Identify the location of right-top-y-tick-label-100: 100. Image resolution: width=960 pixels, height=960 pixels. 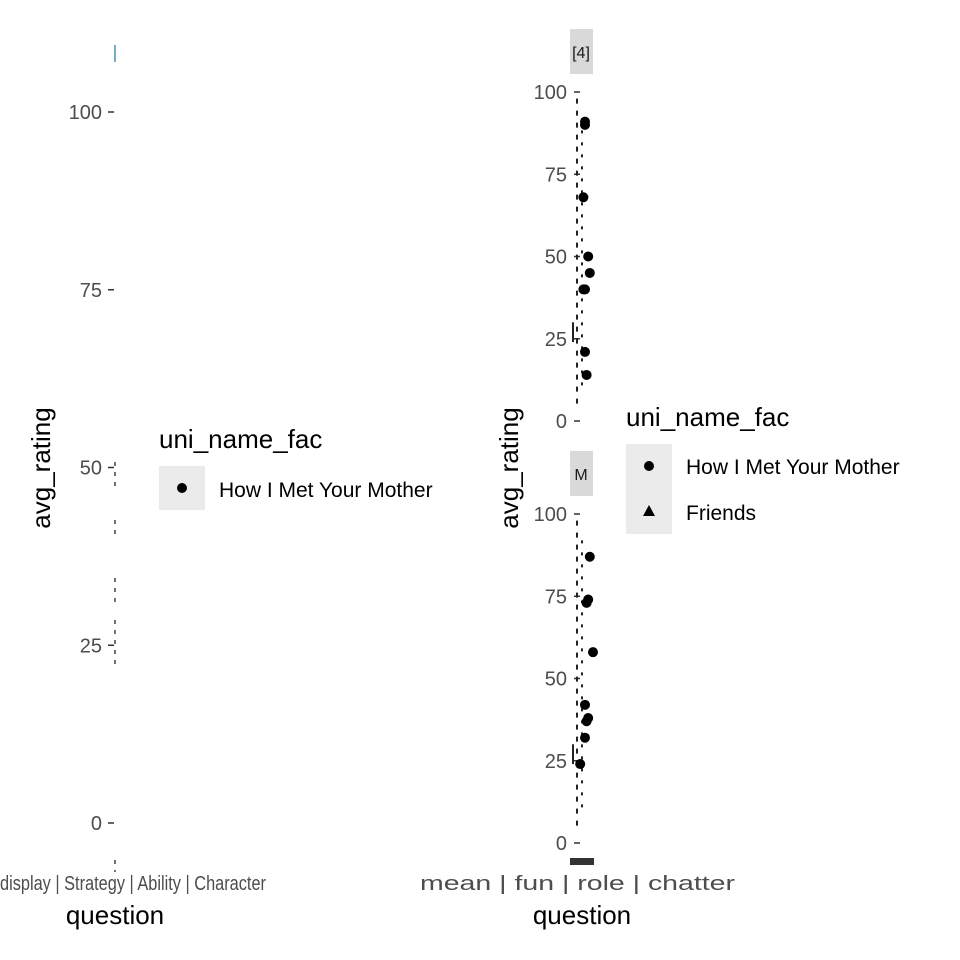
(550, 93).